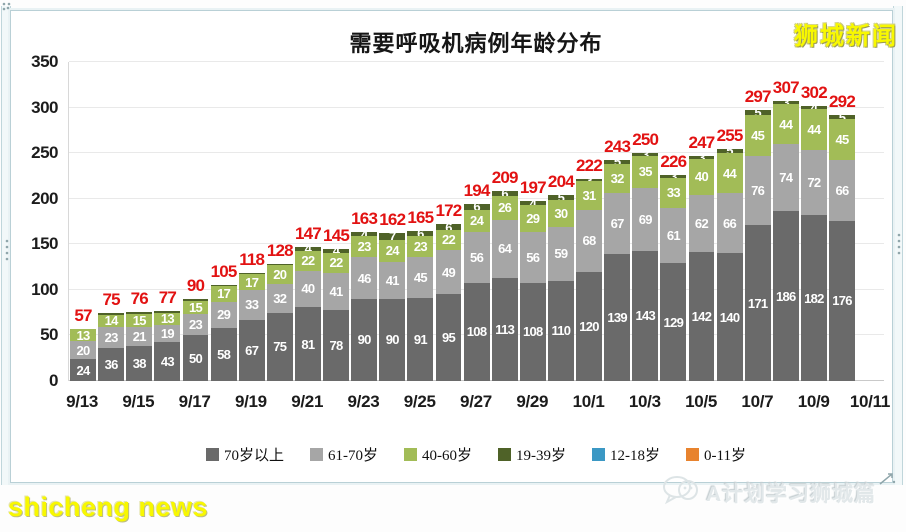  I want to click on stacked-bar: 143 69 35 3, so click(645, 265).